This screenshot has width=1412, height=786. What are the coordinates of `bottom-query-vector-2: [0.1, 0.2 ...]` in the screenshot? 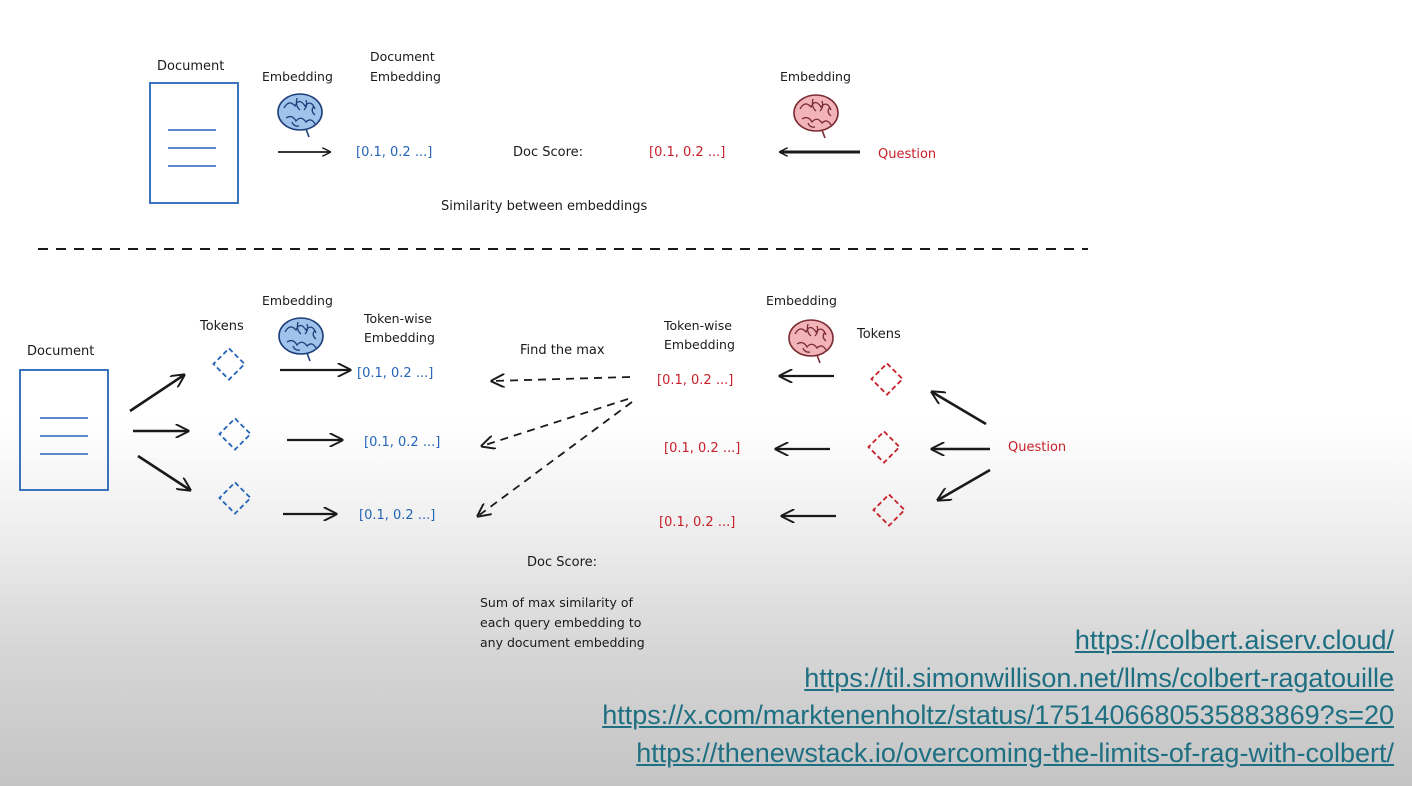 It's located at (702, 448).